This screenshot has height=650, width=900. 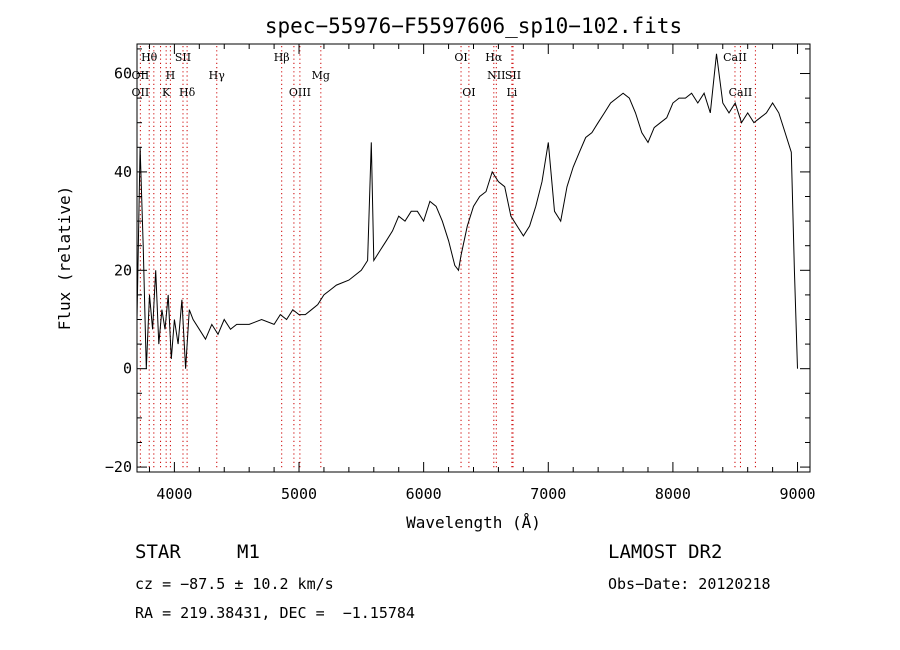 I want to click on spectral-line-label: NII, so click(x=496, y=75).